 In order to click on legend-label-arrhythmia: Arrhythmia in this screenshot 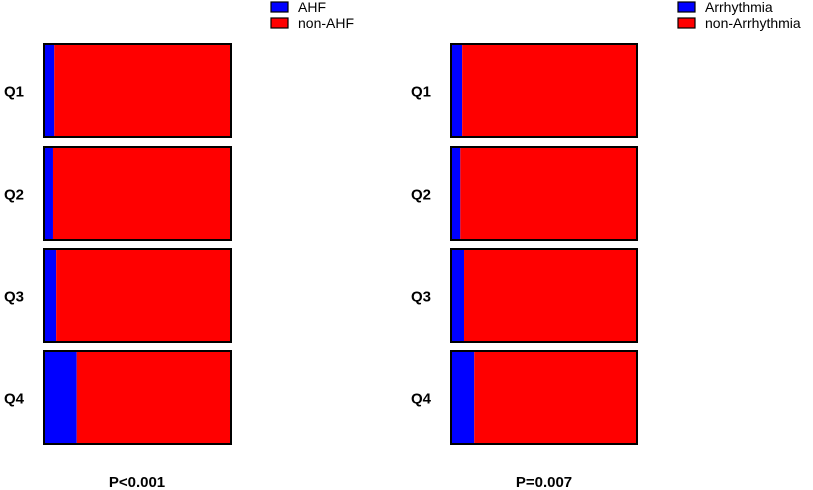, I will do `click(739, 7)`.